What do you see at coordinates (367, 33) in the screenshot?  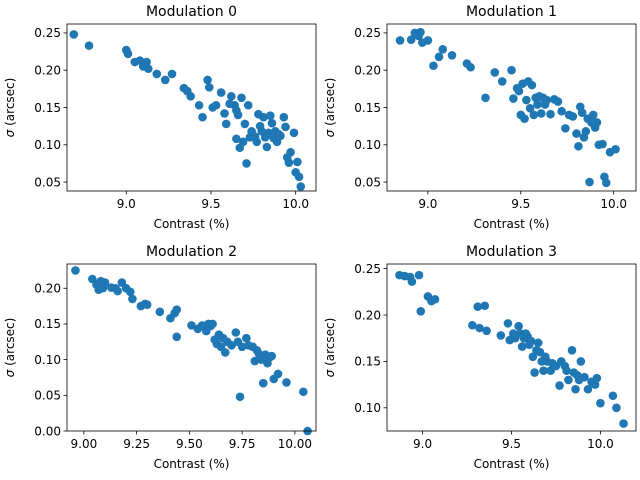 I see `y-tick-label: 0.25` at bounding box center [367, 33].